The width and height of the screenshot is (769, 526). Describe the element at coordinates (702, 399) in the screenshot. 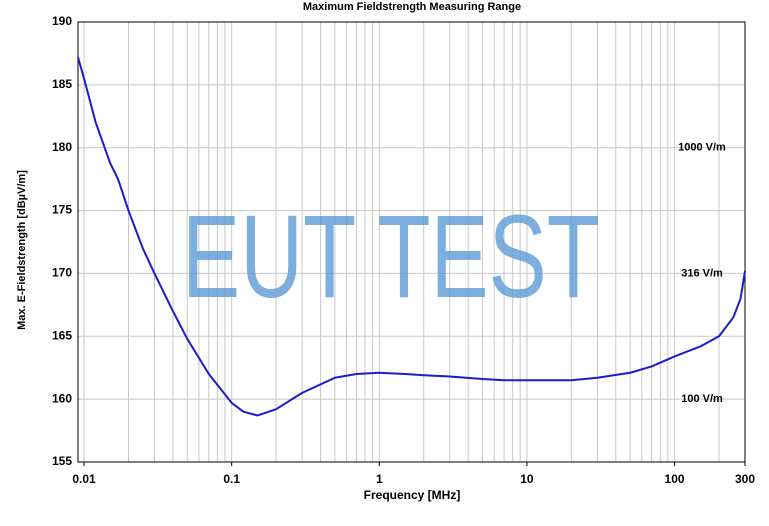

I see `annotation: 100 V/m` at that location.